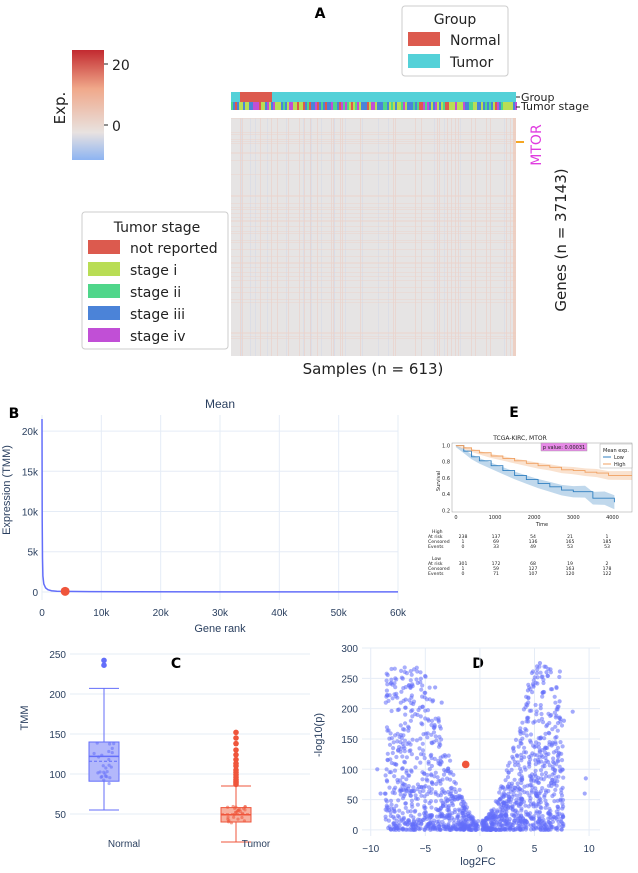 This screenshot has width=638, height=873. What do you see at coordinates (570, 547) in the screenshot?
I see `risk-cell: 53` at bounding box center [570, 547].